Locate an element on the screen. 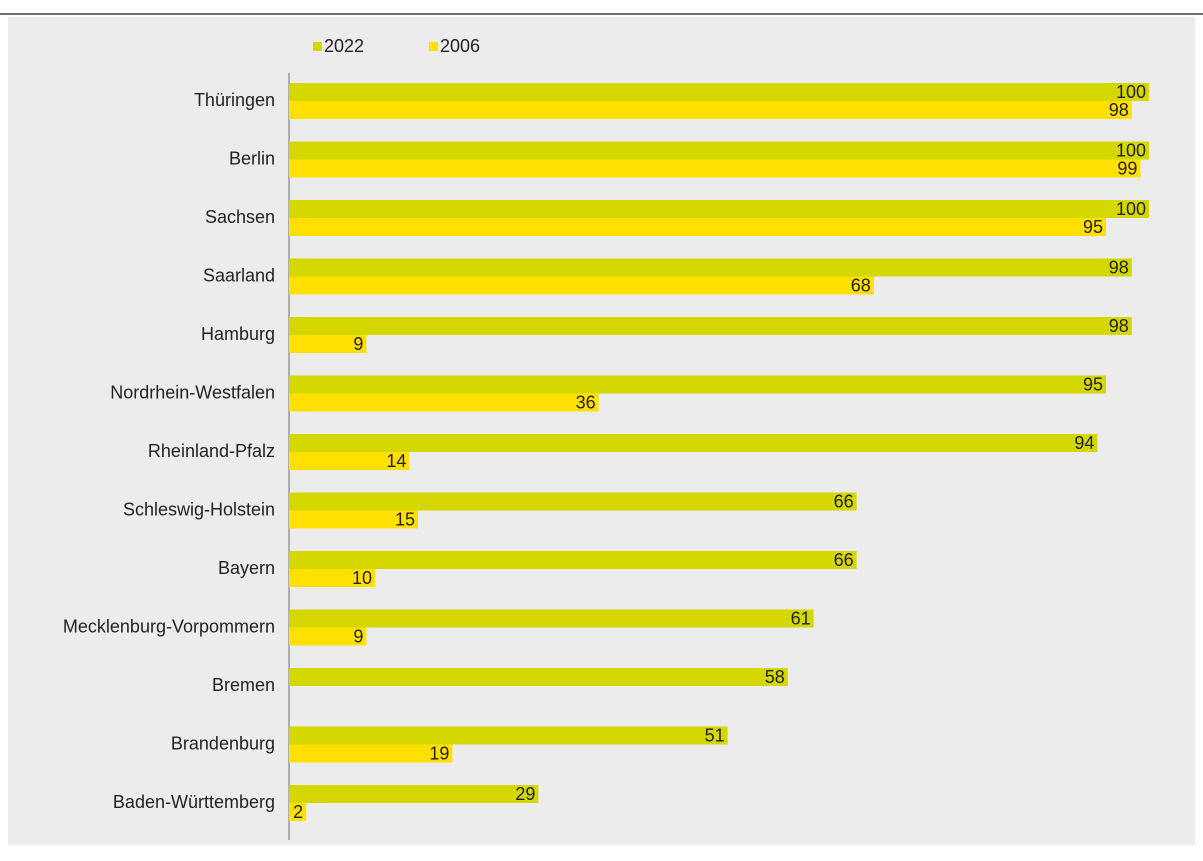  legend-label-2022: 2022 is located at coordinates (344, 46).